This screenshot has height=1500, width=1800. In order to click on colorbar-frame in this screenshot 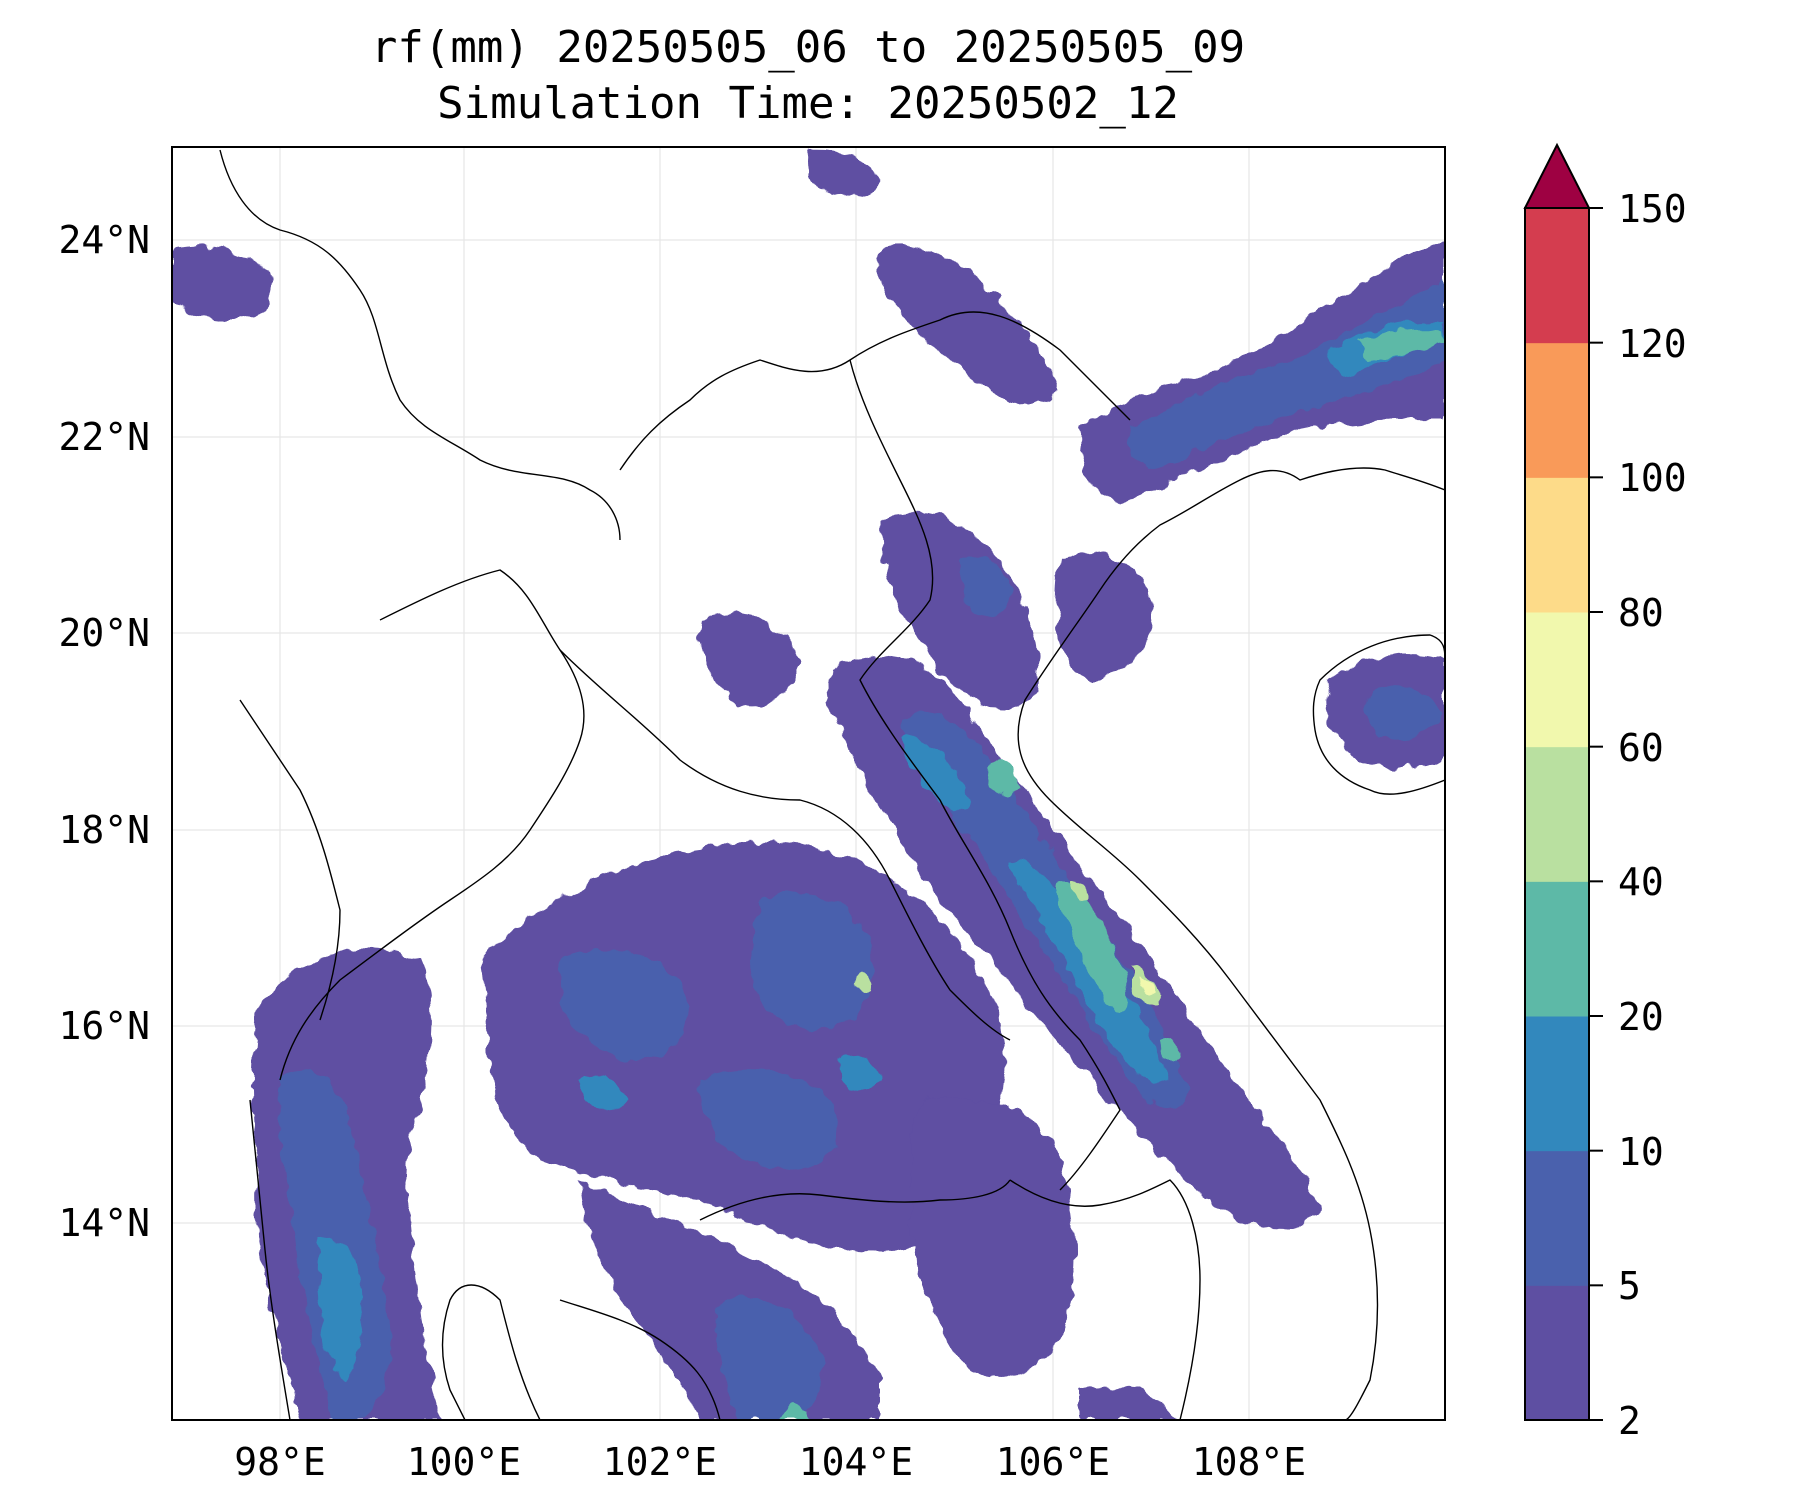, I will do `click(1557, 814)`.